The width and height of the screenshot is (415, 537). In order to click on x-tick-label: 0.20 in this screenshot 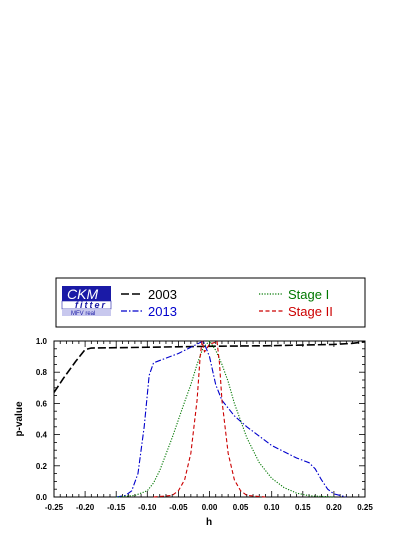, I will do `click(334, 507)`.